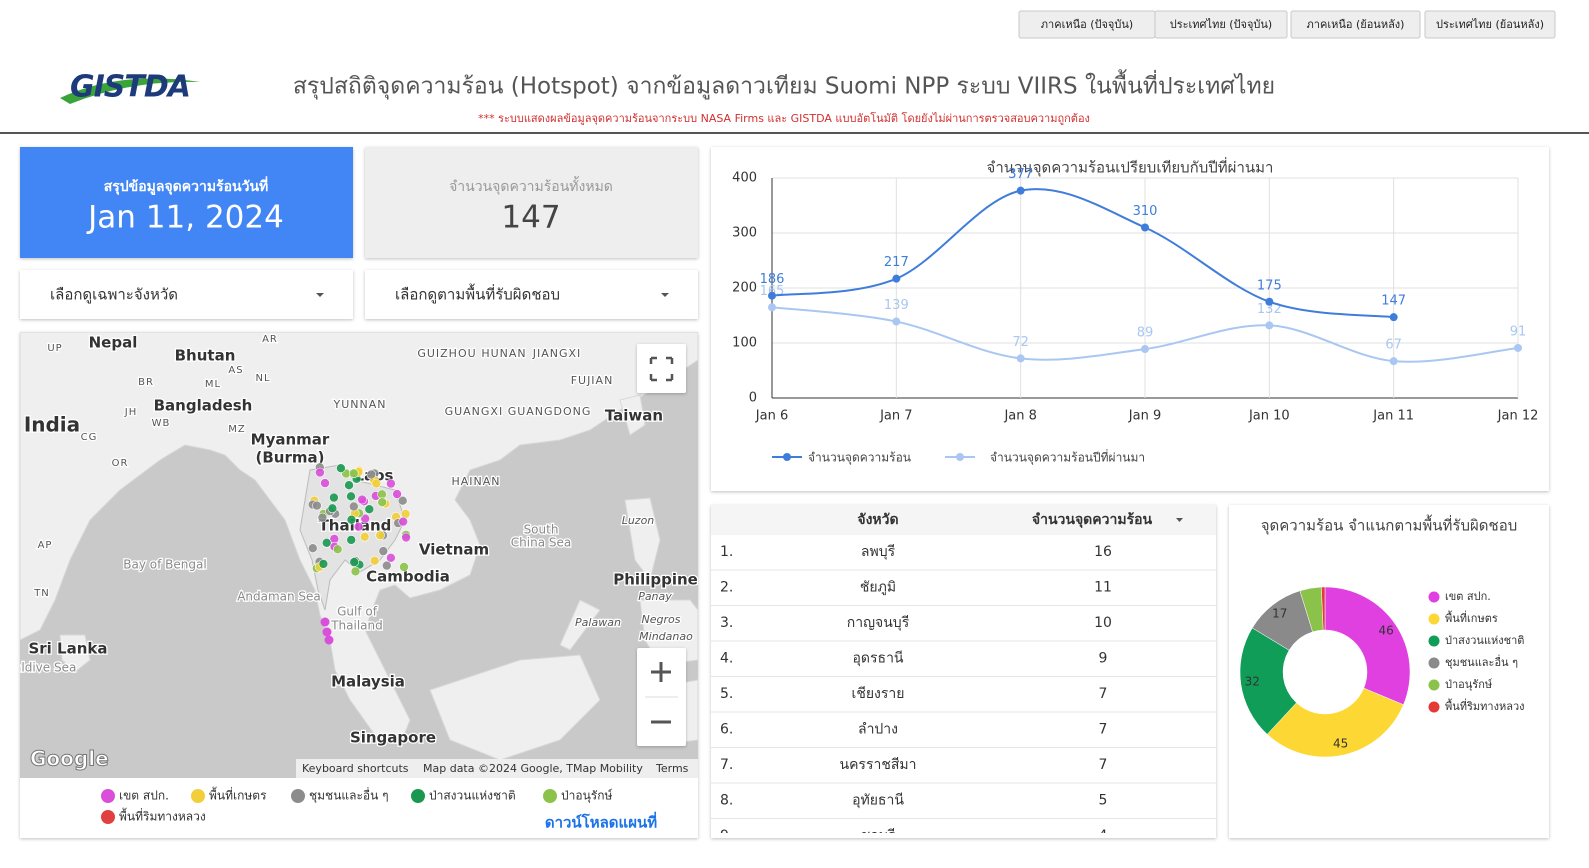 Image resolution: width=1589 pixels, height=868 pixels. Describe the element at coordinates (1103, 623) in the screenshot. I see `row-count: 10` at that location.